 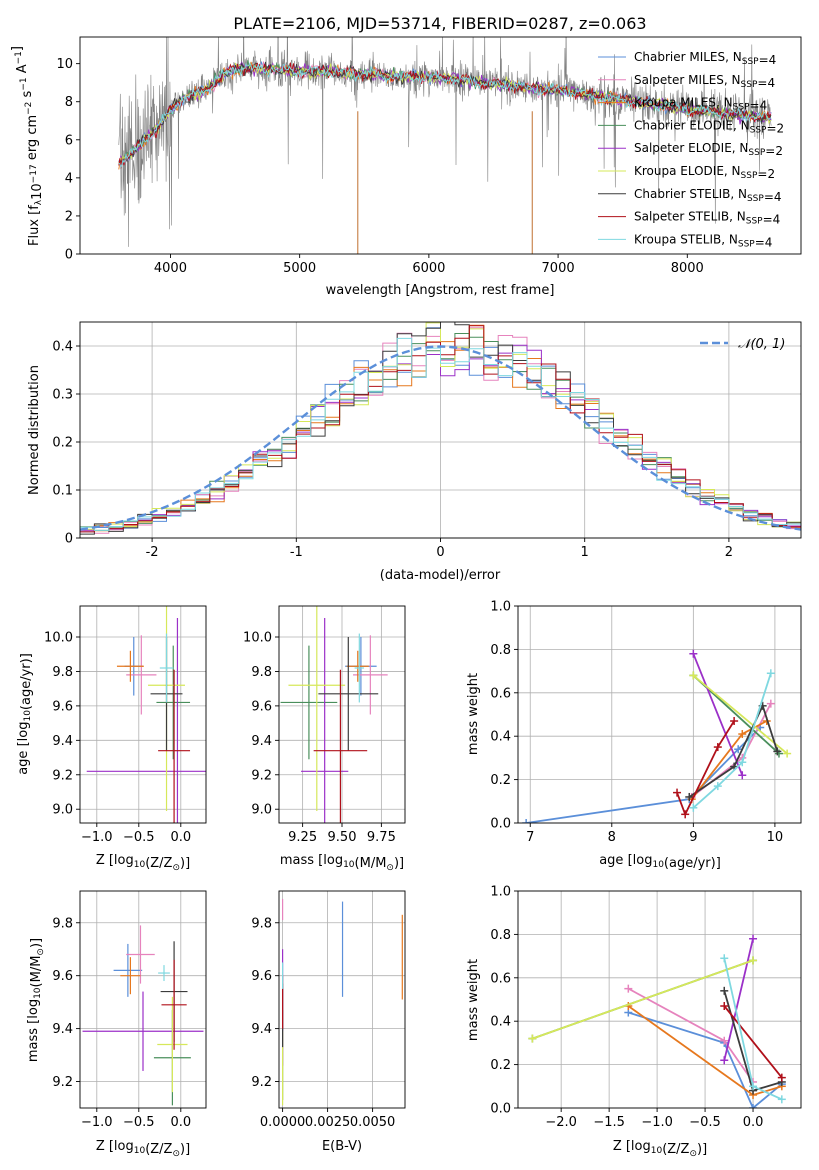 I want to click on x-tick-label: 9.75, so click(x=381, y=837).